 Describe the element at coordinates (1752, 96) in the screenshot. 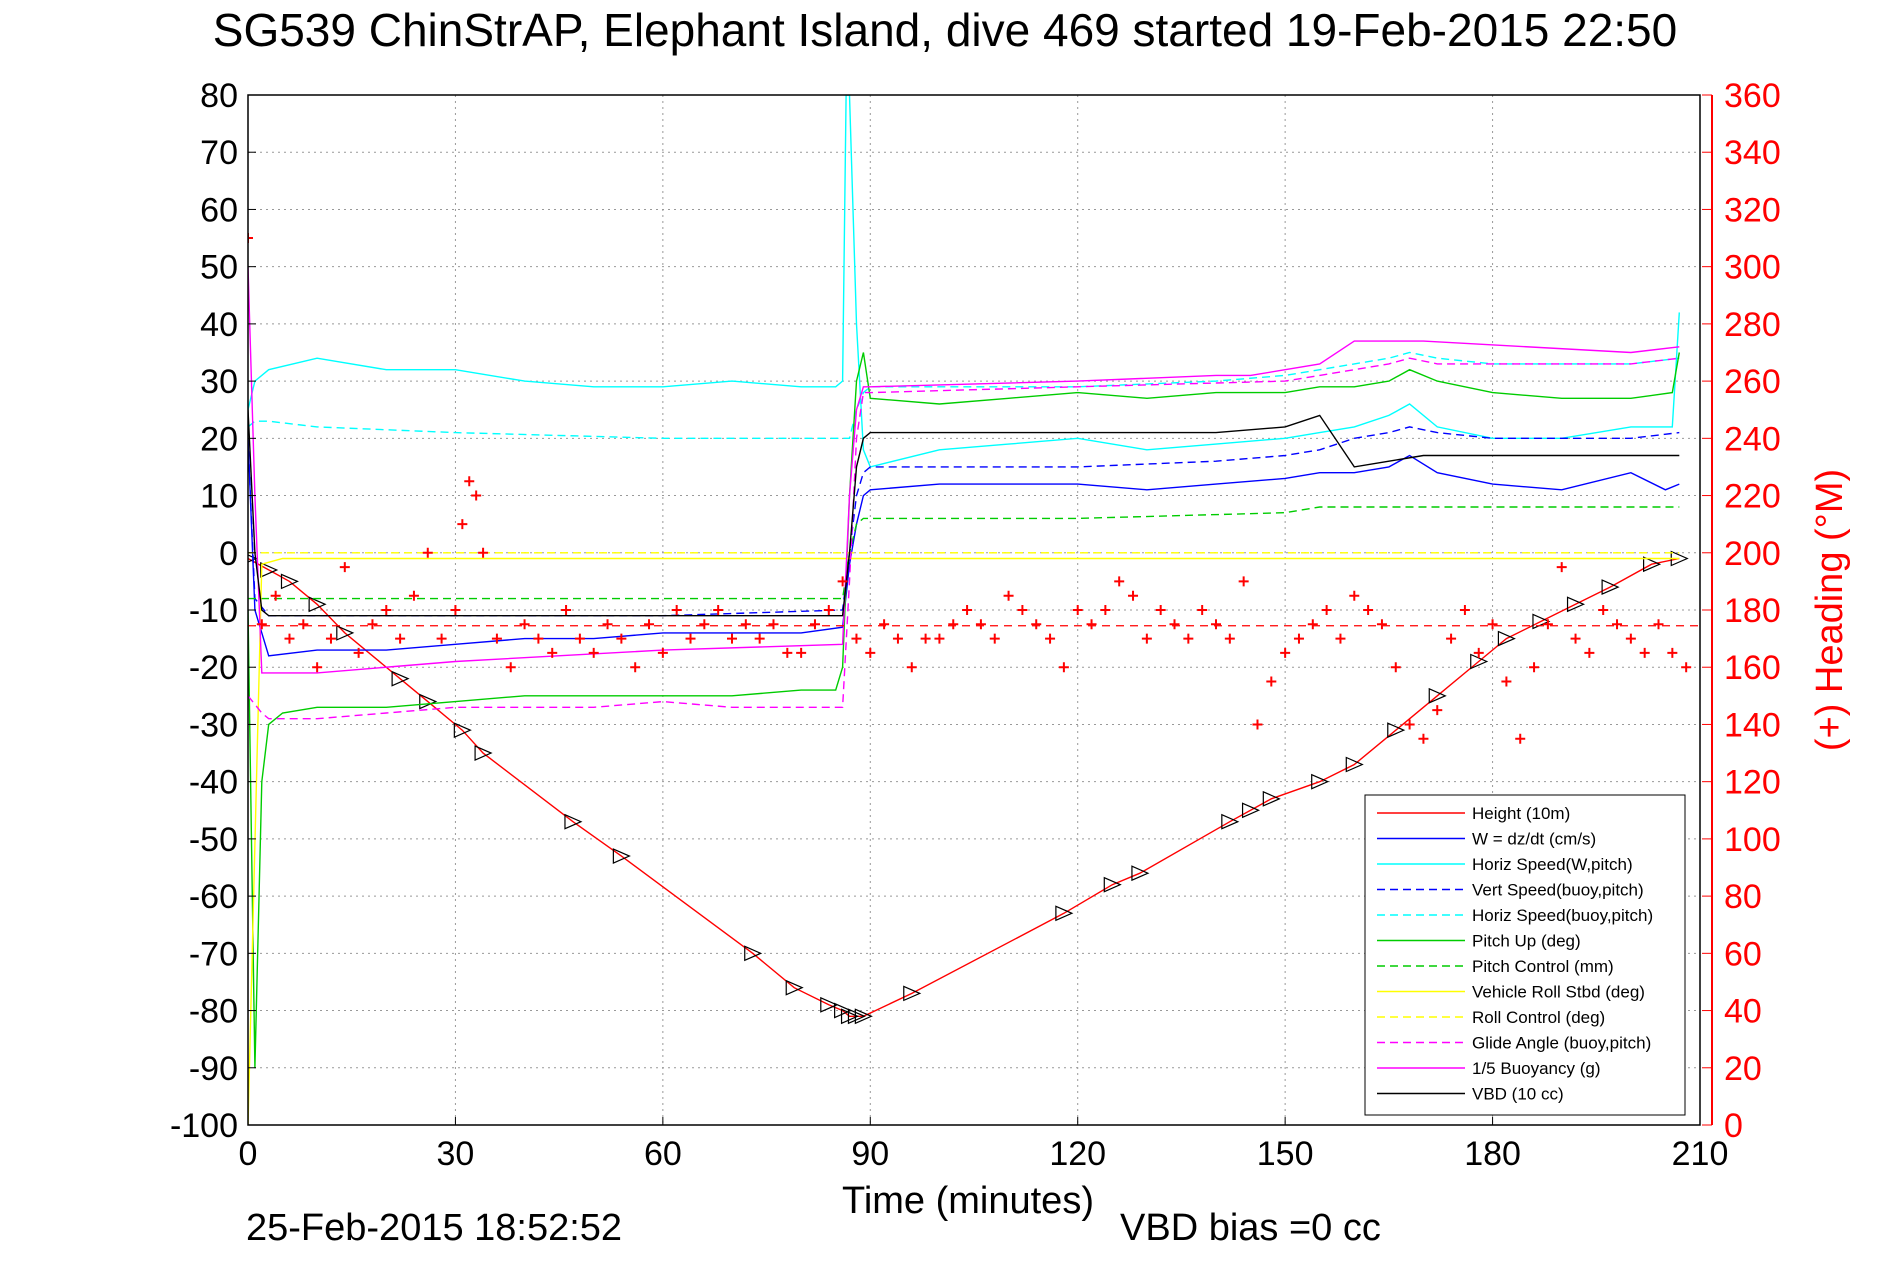

I see `right-tick-label: 360` at that location.